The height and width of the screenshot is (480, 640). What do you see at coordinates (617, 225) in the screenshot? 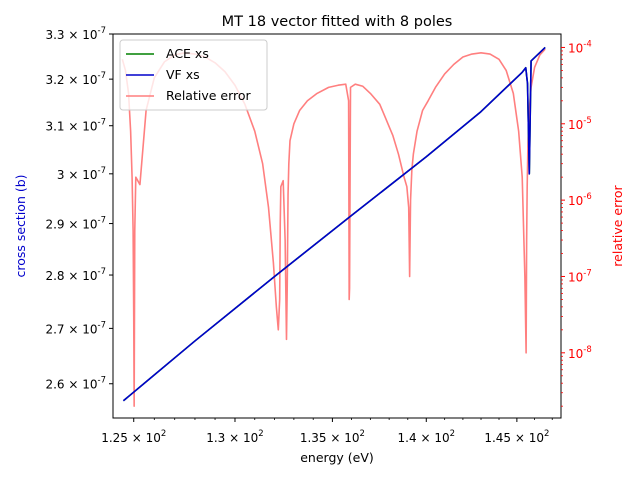
I see `y-axis-right-label: relative error` at bounding box center [617, 225].